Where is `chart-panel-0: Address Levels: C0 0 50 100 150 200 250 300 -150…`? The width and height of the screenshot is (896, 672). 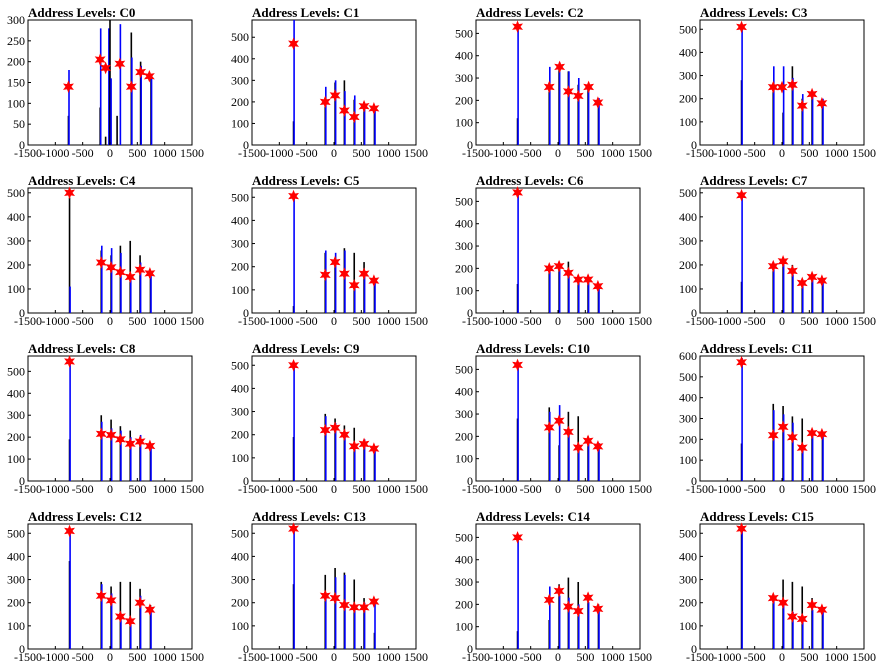
chart-panel-0: Address Levels: C0 0 50 100 150 200 250 300 -150… is located at coordinates (105, 82).